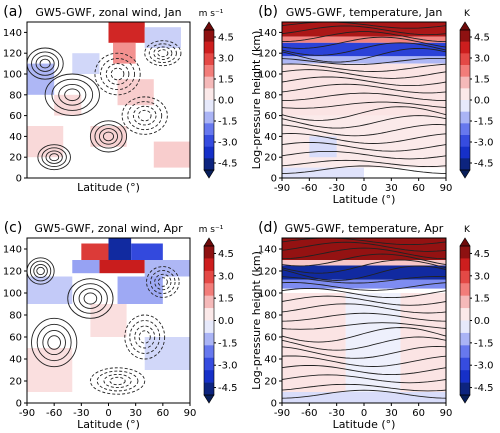 This screenshot has width=500, height=433. What do you see at coordinates (226, 254) in the screenshot?
I see `colorbar-tick-label: 4.5` at bounding box center [226, 254].